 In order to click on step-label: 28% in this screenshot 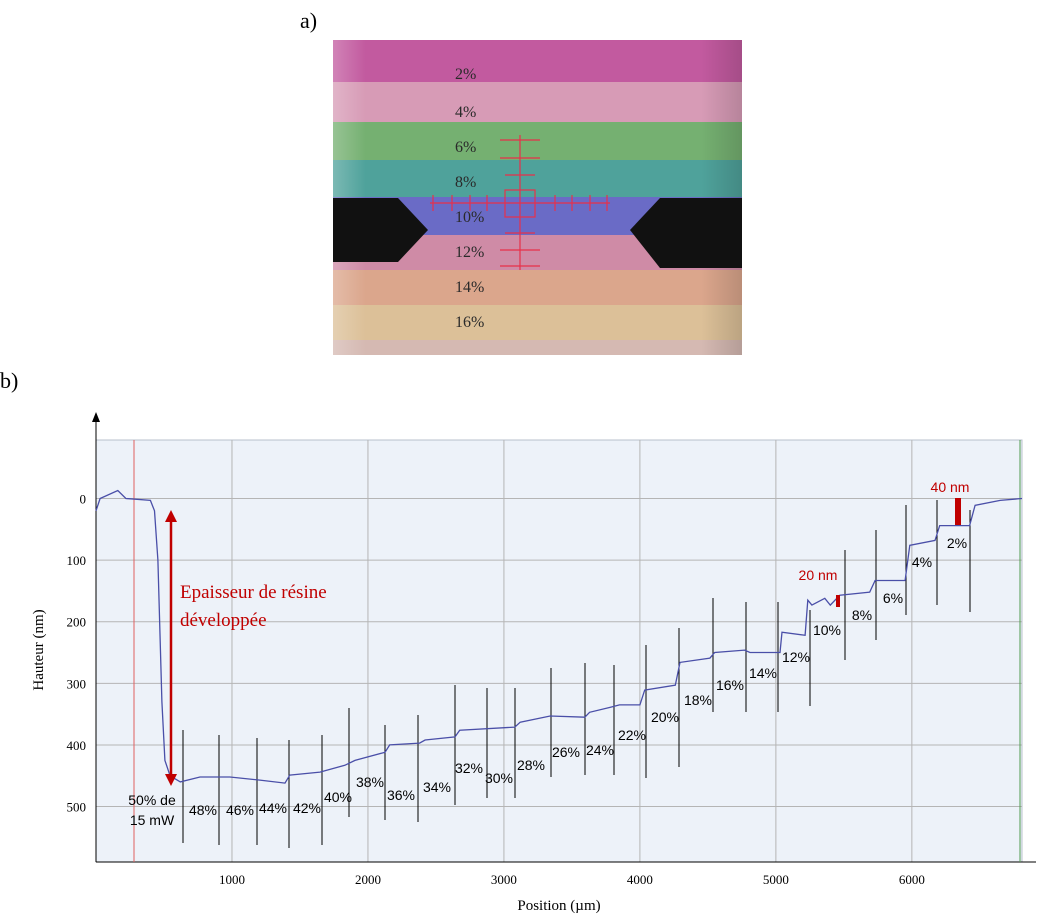, I will do `click(531, 765)`.